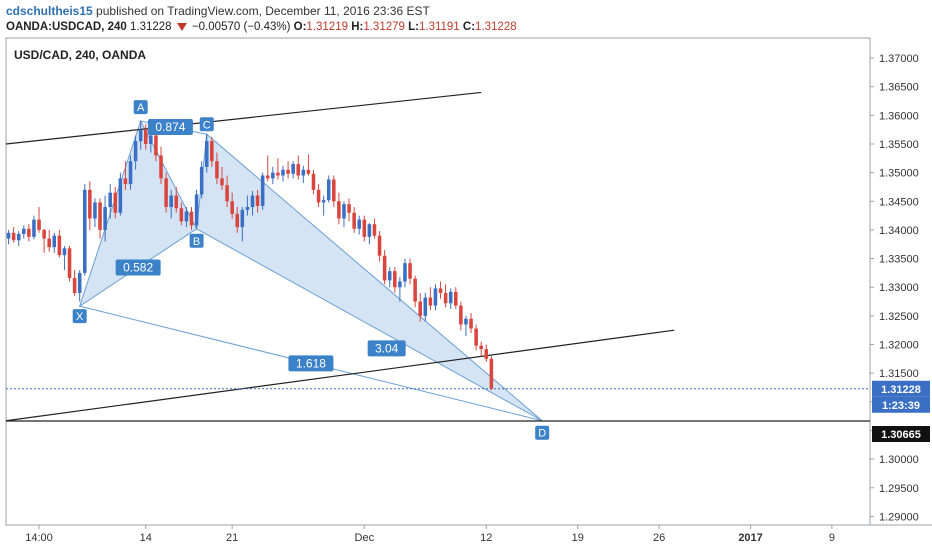 The image size is (932, 550). Describe the element at coordinates (138, 267) in the screenshot. I see `svg-text: 0.582` at that location.